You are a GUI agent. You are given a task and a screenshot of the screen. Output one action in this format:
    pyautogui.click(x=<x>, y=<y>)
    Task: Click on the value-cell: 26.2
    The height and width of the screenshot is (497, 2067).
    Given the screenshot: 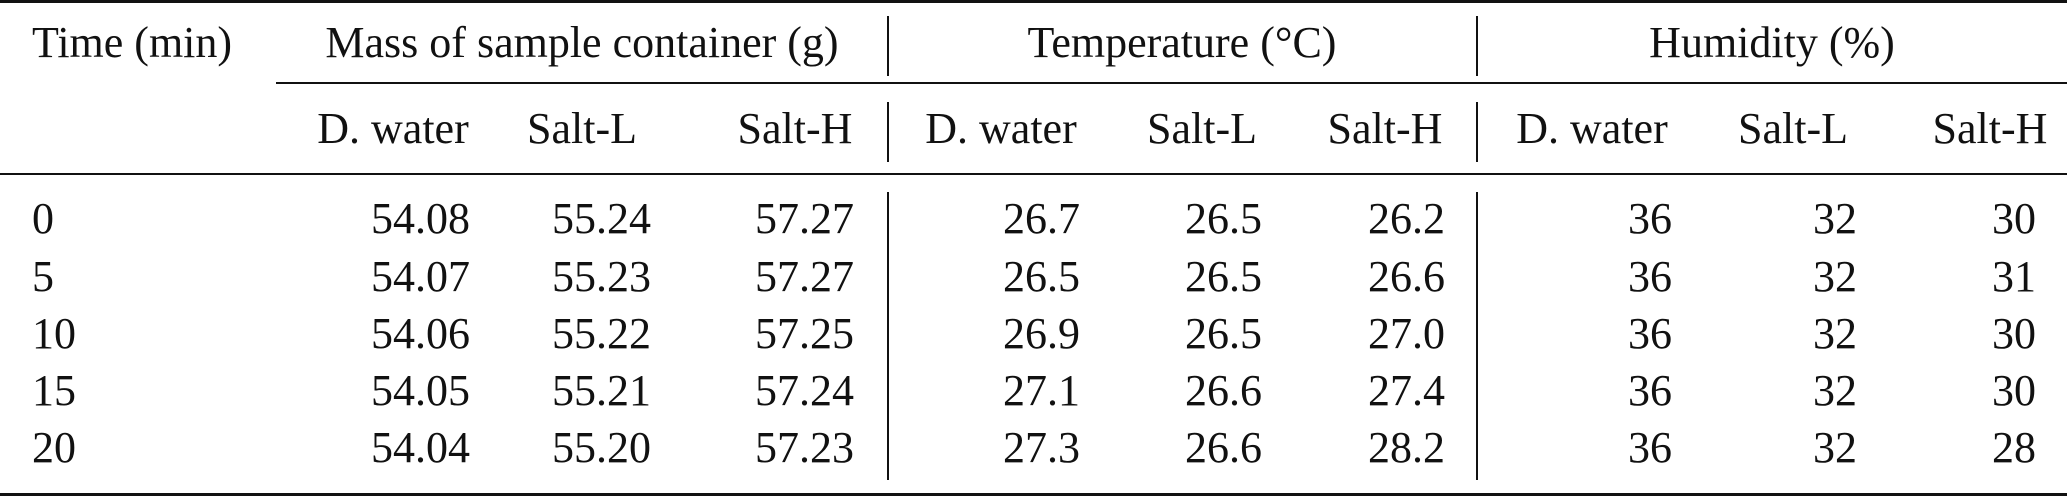 What is the action you would take?
    pyautogui.click(x=1406, y=218)
    